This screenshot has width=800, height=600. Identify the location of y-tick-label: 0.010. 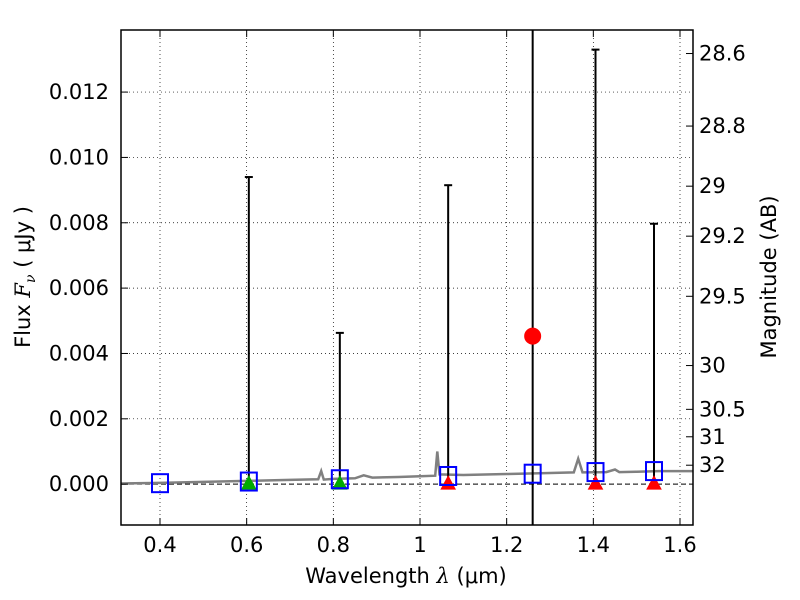
(79, 157).